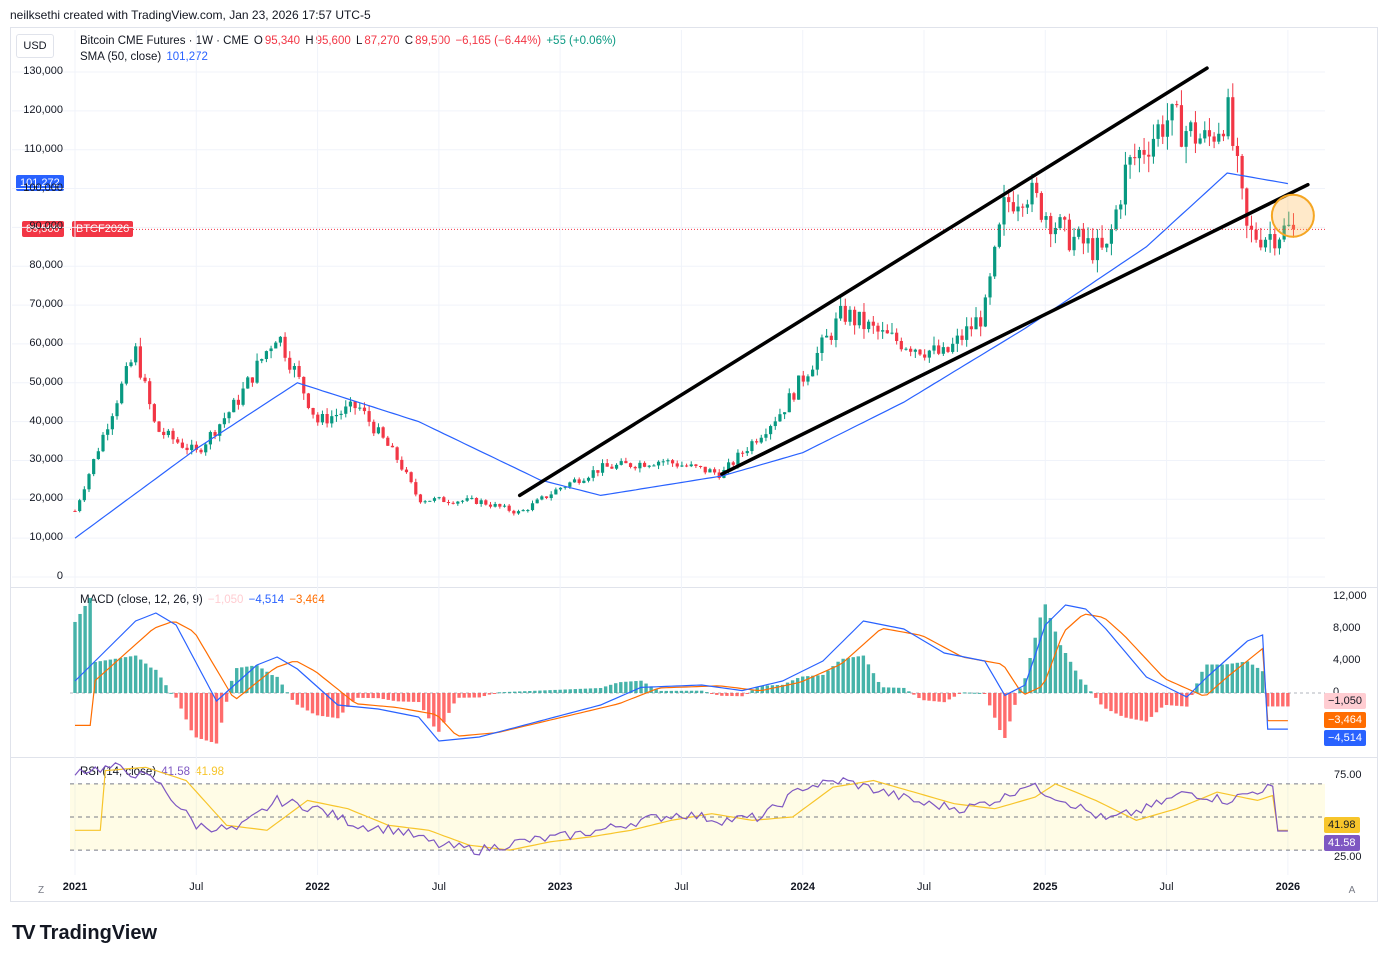 The image size is (1388, 963). Describe the element at coordinates (694, 587) in the screenshot. I see `pane-separator-macd` at that location.